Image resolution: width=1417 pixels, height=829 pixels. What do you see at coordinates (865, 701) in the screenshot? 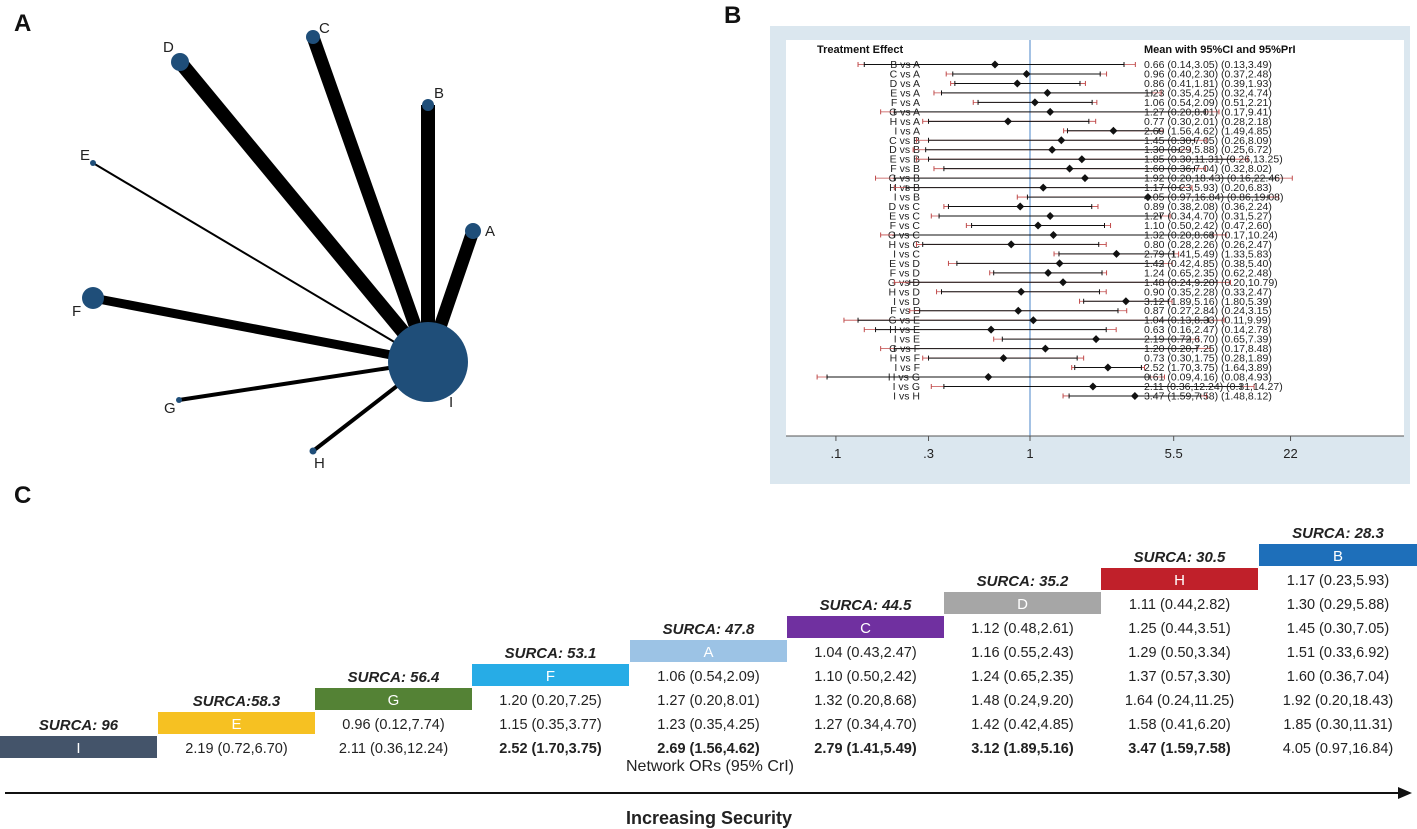
I see `league-cell: 1.32 (0.20,8.68)` at bounding box center [865, 701].